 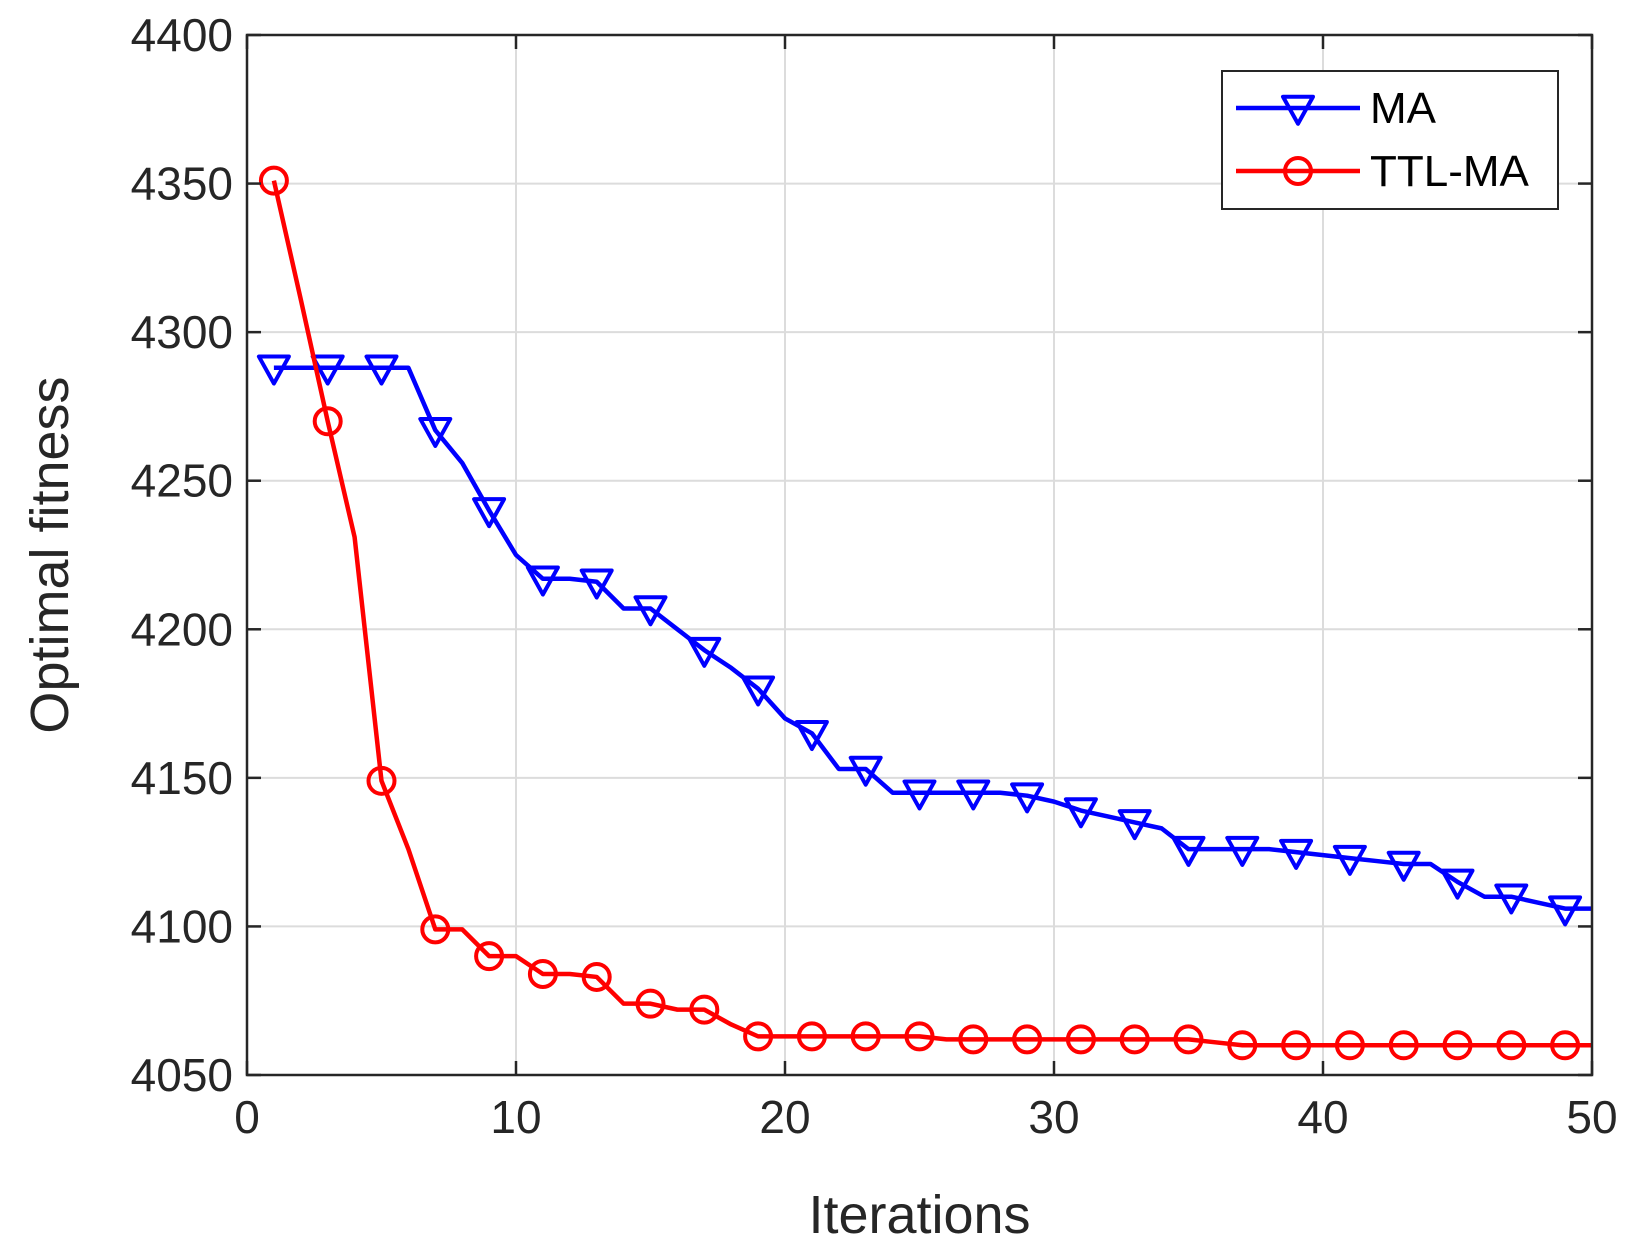 I want to click on y-tick-label: 4150, so click(x=182, y=778).